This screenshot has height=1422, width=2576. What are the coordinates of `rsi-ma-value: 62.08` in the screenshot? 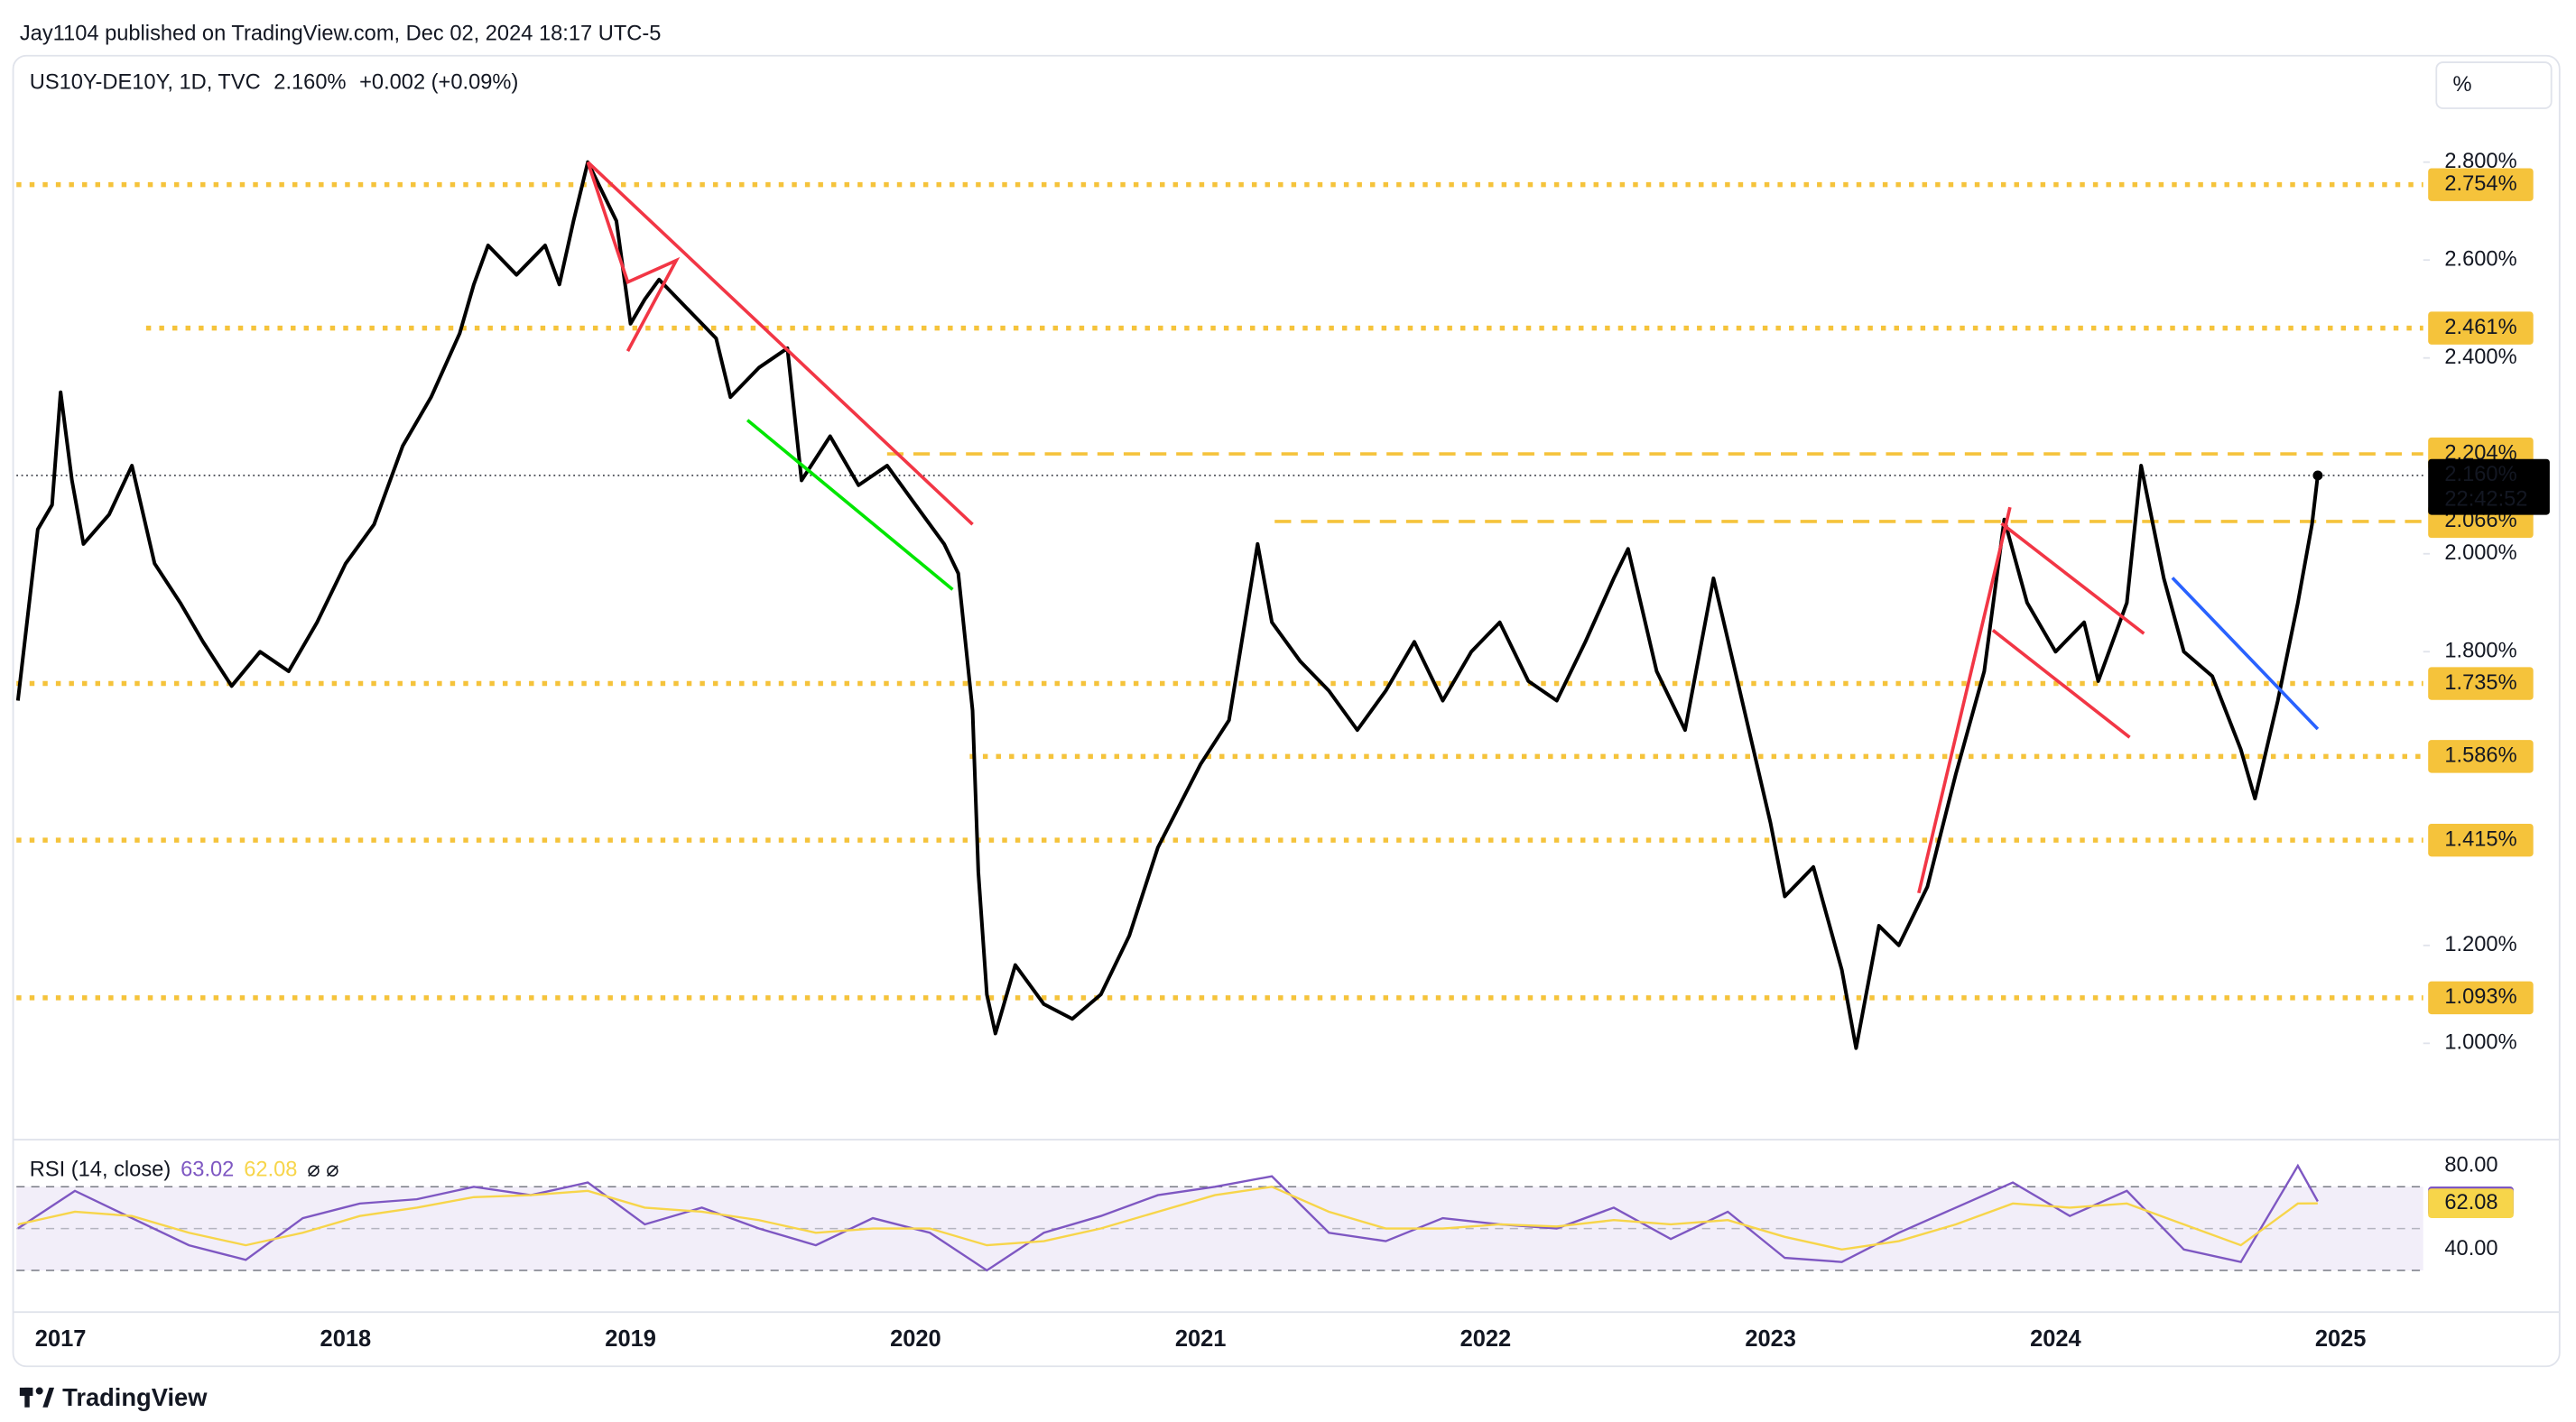 It's located at (270, 1170).